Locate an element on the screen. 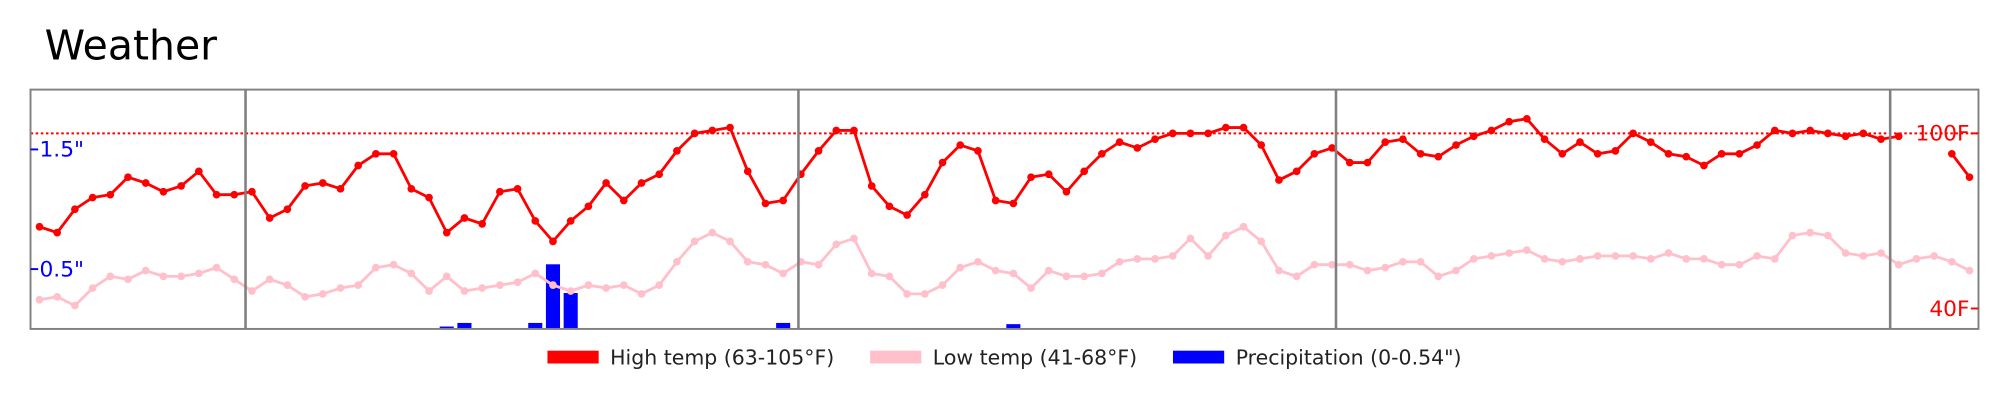 This screenshot has height=411, width=2009. chart-title: Weather is located at coordinates (131, 46).